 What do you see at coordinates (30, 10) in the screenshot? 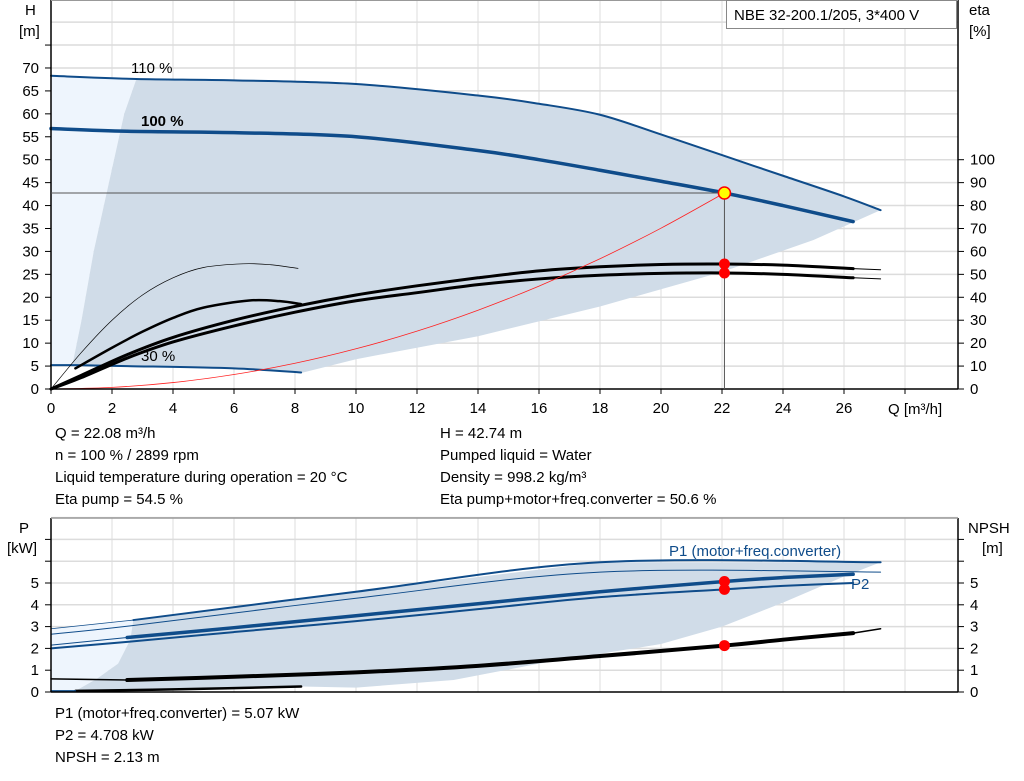
I see `h-axis-label: H` at bounding box center [30, 10].